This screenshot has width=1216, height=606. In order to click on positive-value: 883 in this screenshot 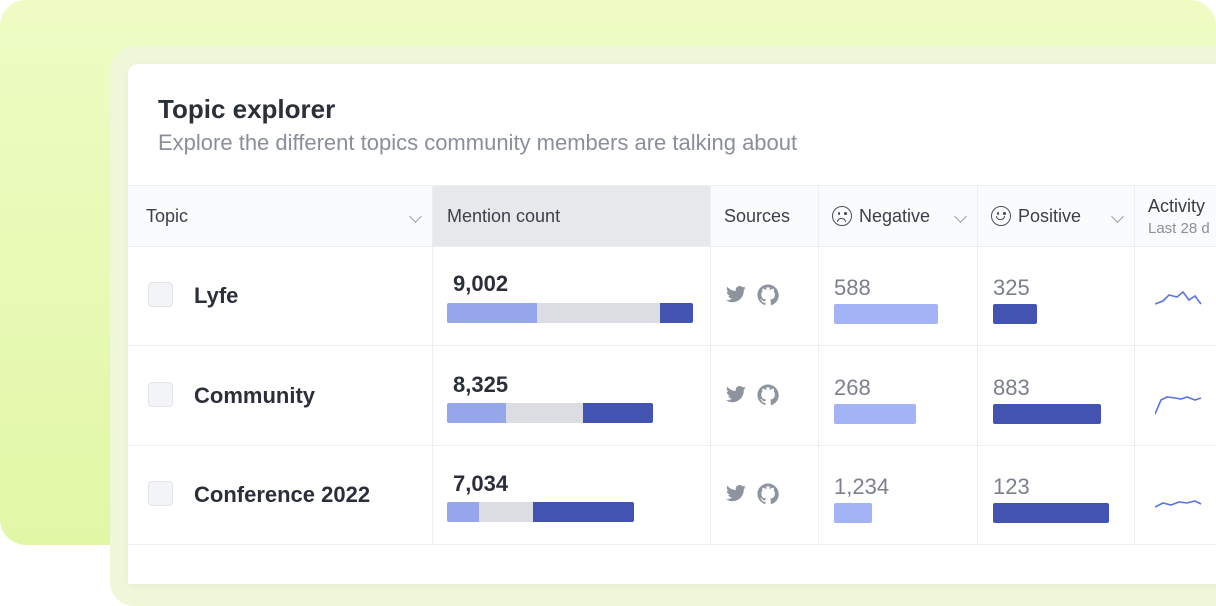, I will do `click(1011, 387)`.